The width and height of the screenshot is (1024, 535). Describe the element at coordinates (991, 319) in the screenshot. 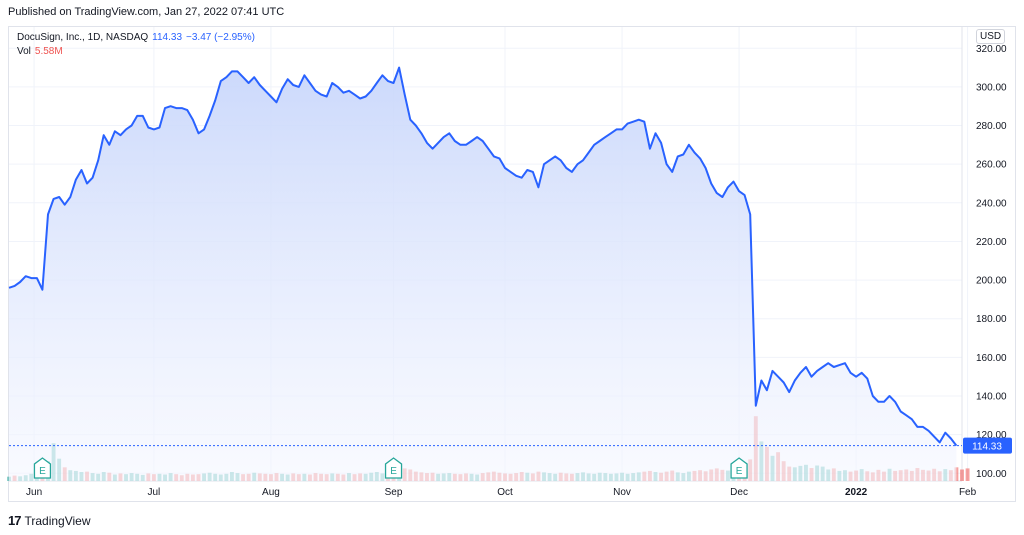

I see `y-tick-label: 180.00` at that location.